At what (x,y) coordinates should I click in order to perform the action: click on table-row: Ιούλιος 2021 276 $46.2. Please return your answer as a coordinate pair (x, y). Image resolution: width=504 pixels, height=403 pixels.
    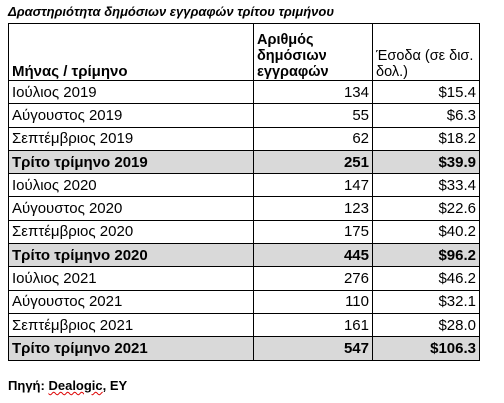
    Looking at the image, I should click on (244, 278).